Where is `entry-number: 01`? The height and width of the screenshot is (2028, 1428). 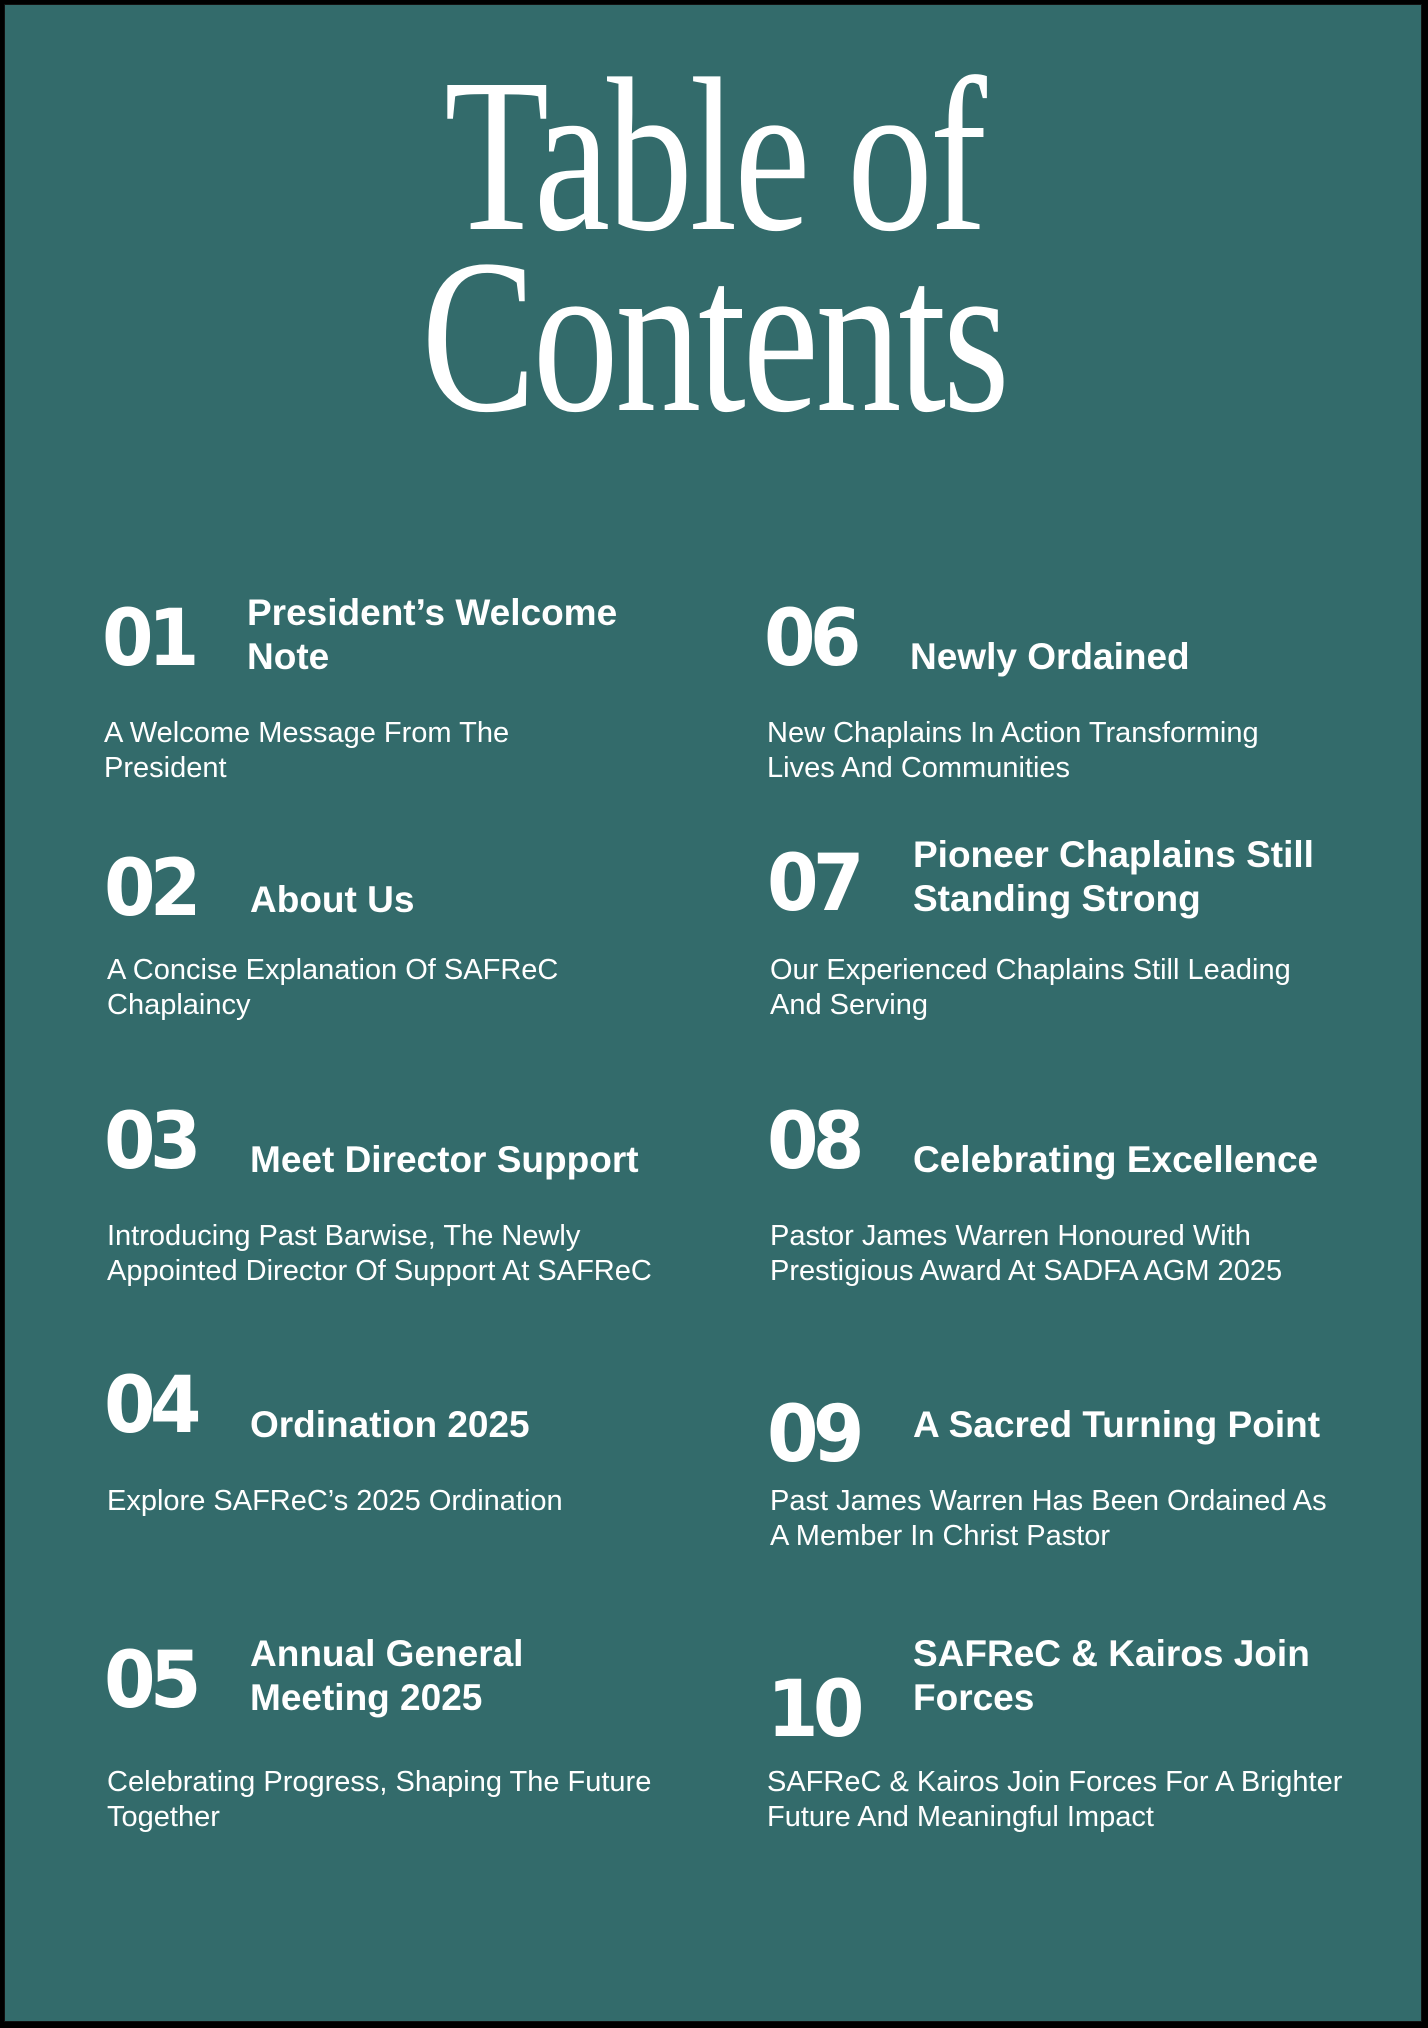
entry-number: 01 is located at coordinates (150, 639).